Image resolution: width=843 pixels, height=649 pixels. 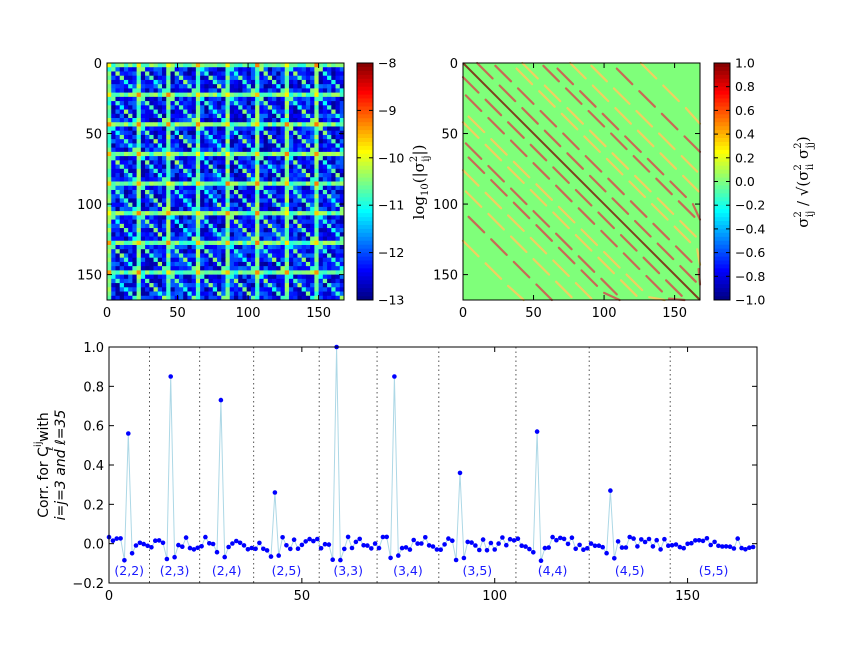 What do you see at coordinates (177, 313) in the screenshot?
I see `x-tick-label: 50` at bounding box center [177, 313].